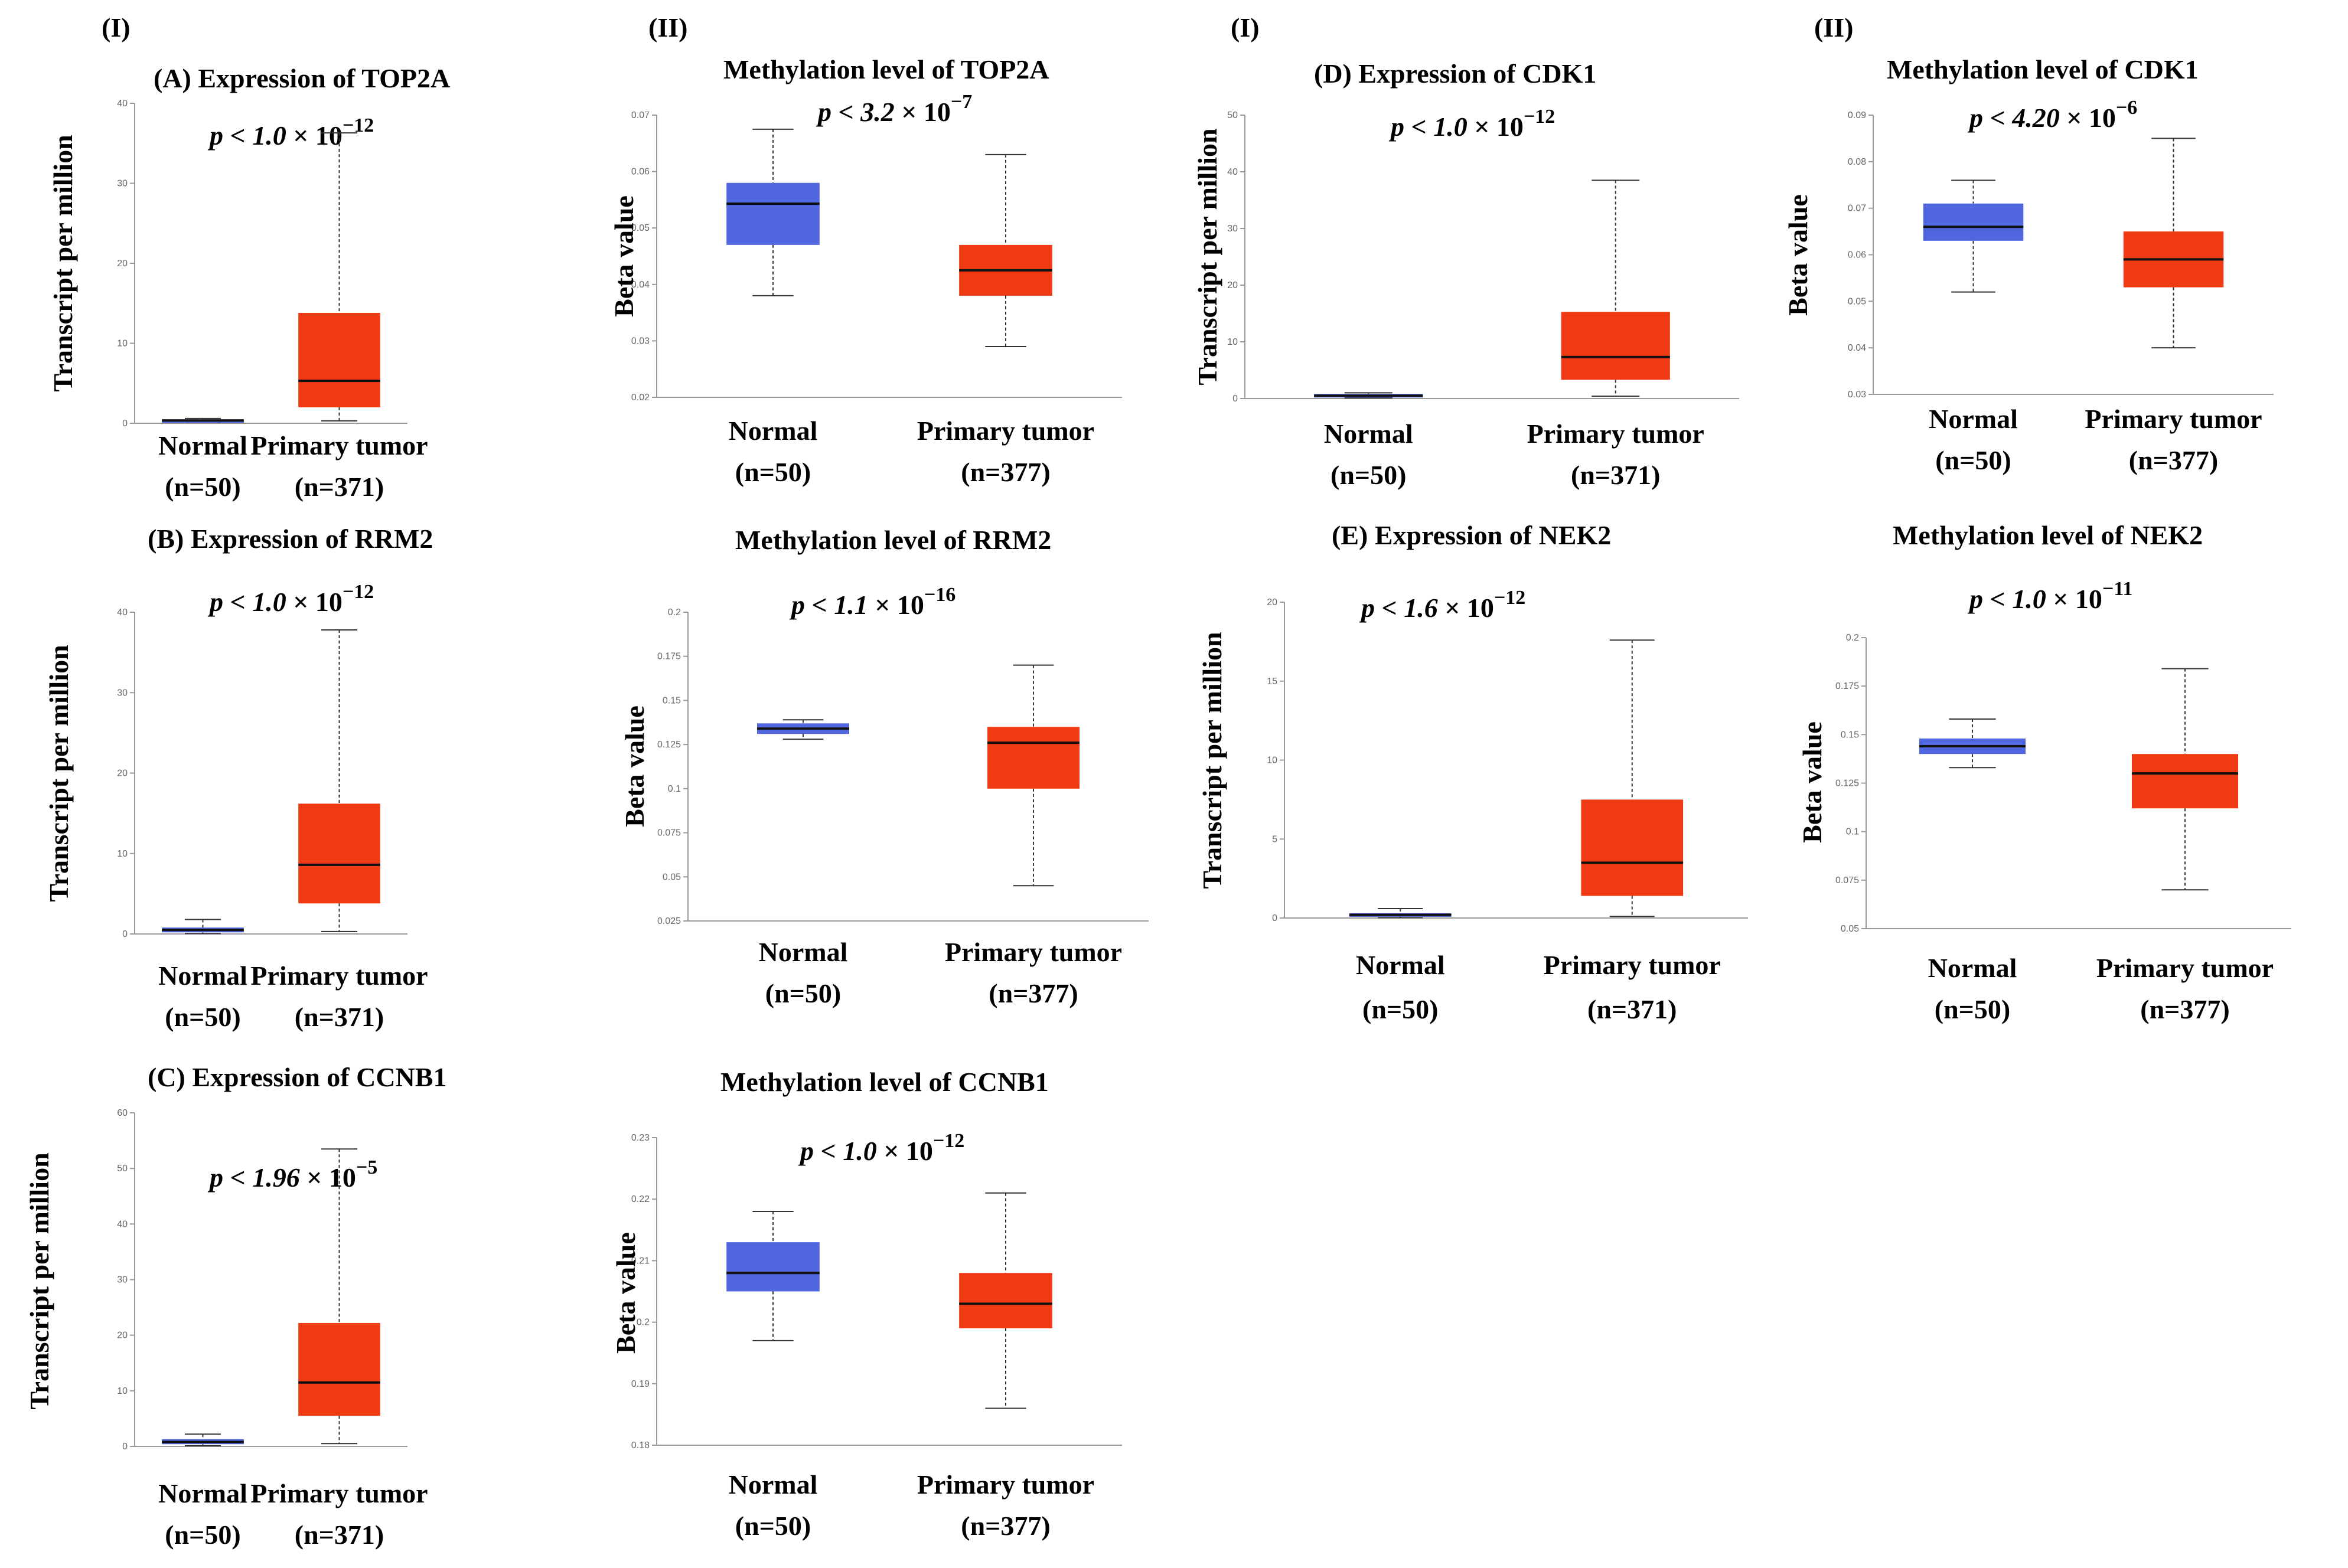 The width and height of the screenshot is (2348, 1568). Describe the element at coordinates (1401, 608) in the screenshot. I see `p-value-prefix: p < 1.6` at that location.